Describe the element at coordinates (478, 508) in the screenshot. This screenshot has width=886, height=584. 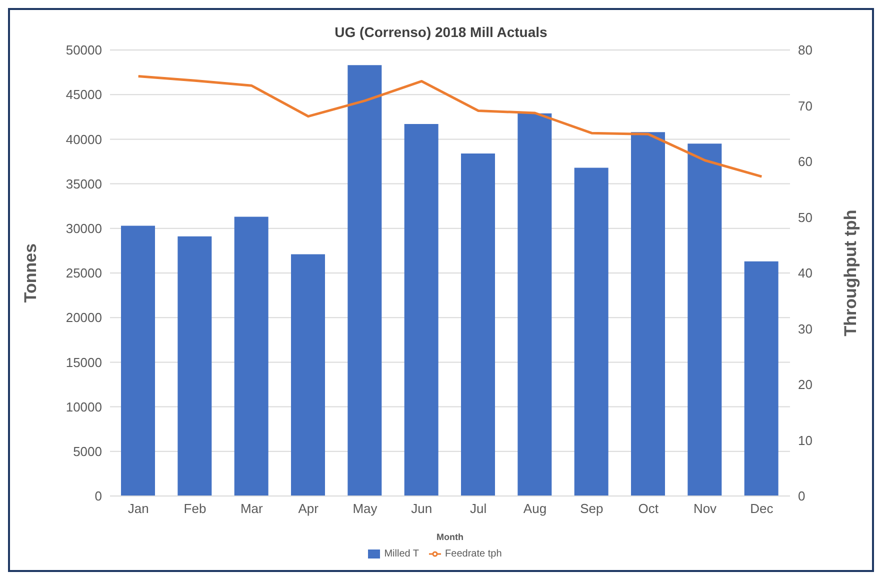
I see `x-tick-label: Jul` at that location.